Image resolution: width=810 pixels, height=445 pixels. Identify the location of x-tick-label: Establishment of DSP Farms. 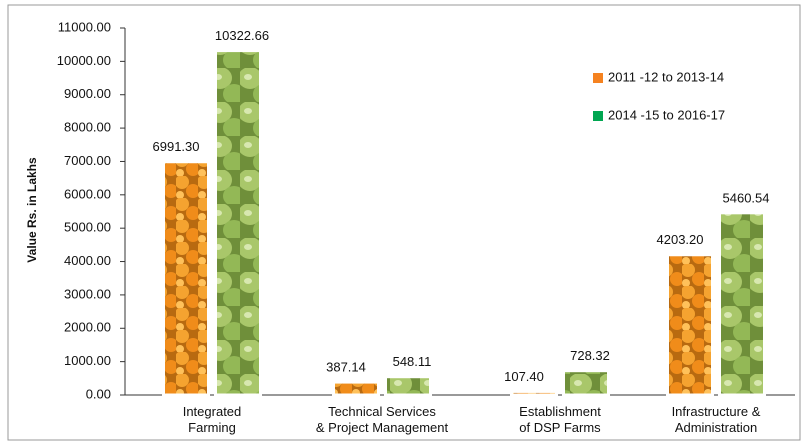
(560, 419).